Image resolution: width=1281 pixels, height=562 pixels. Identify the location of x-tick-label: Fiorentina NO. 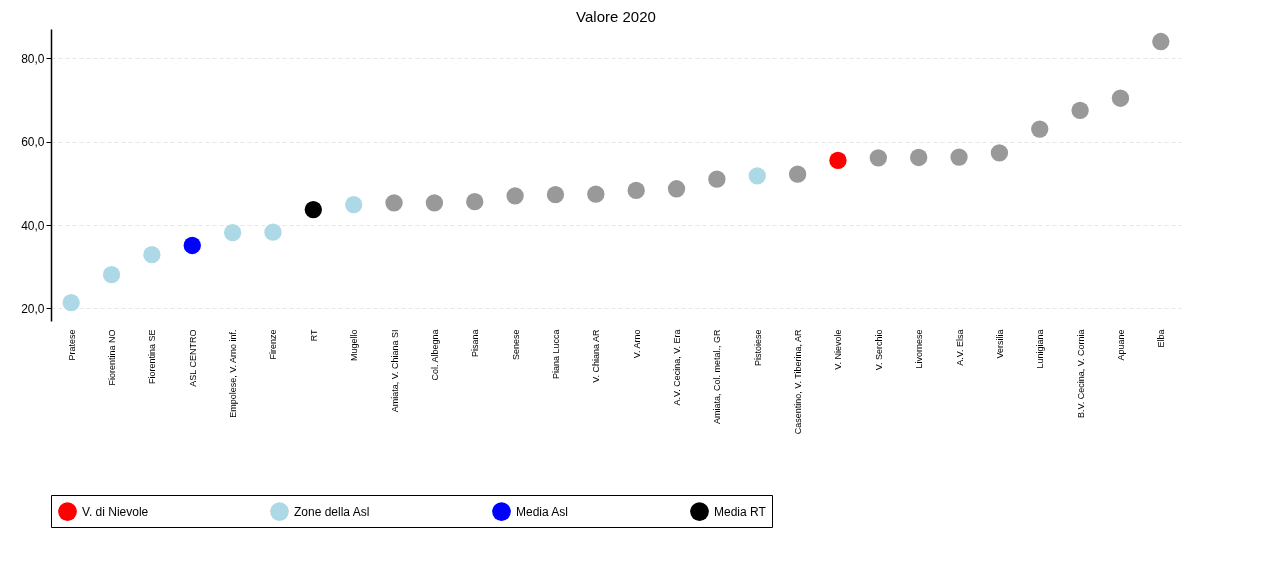
(112, 357).